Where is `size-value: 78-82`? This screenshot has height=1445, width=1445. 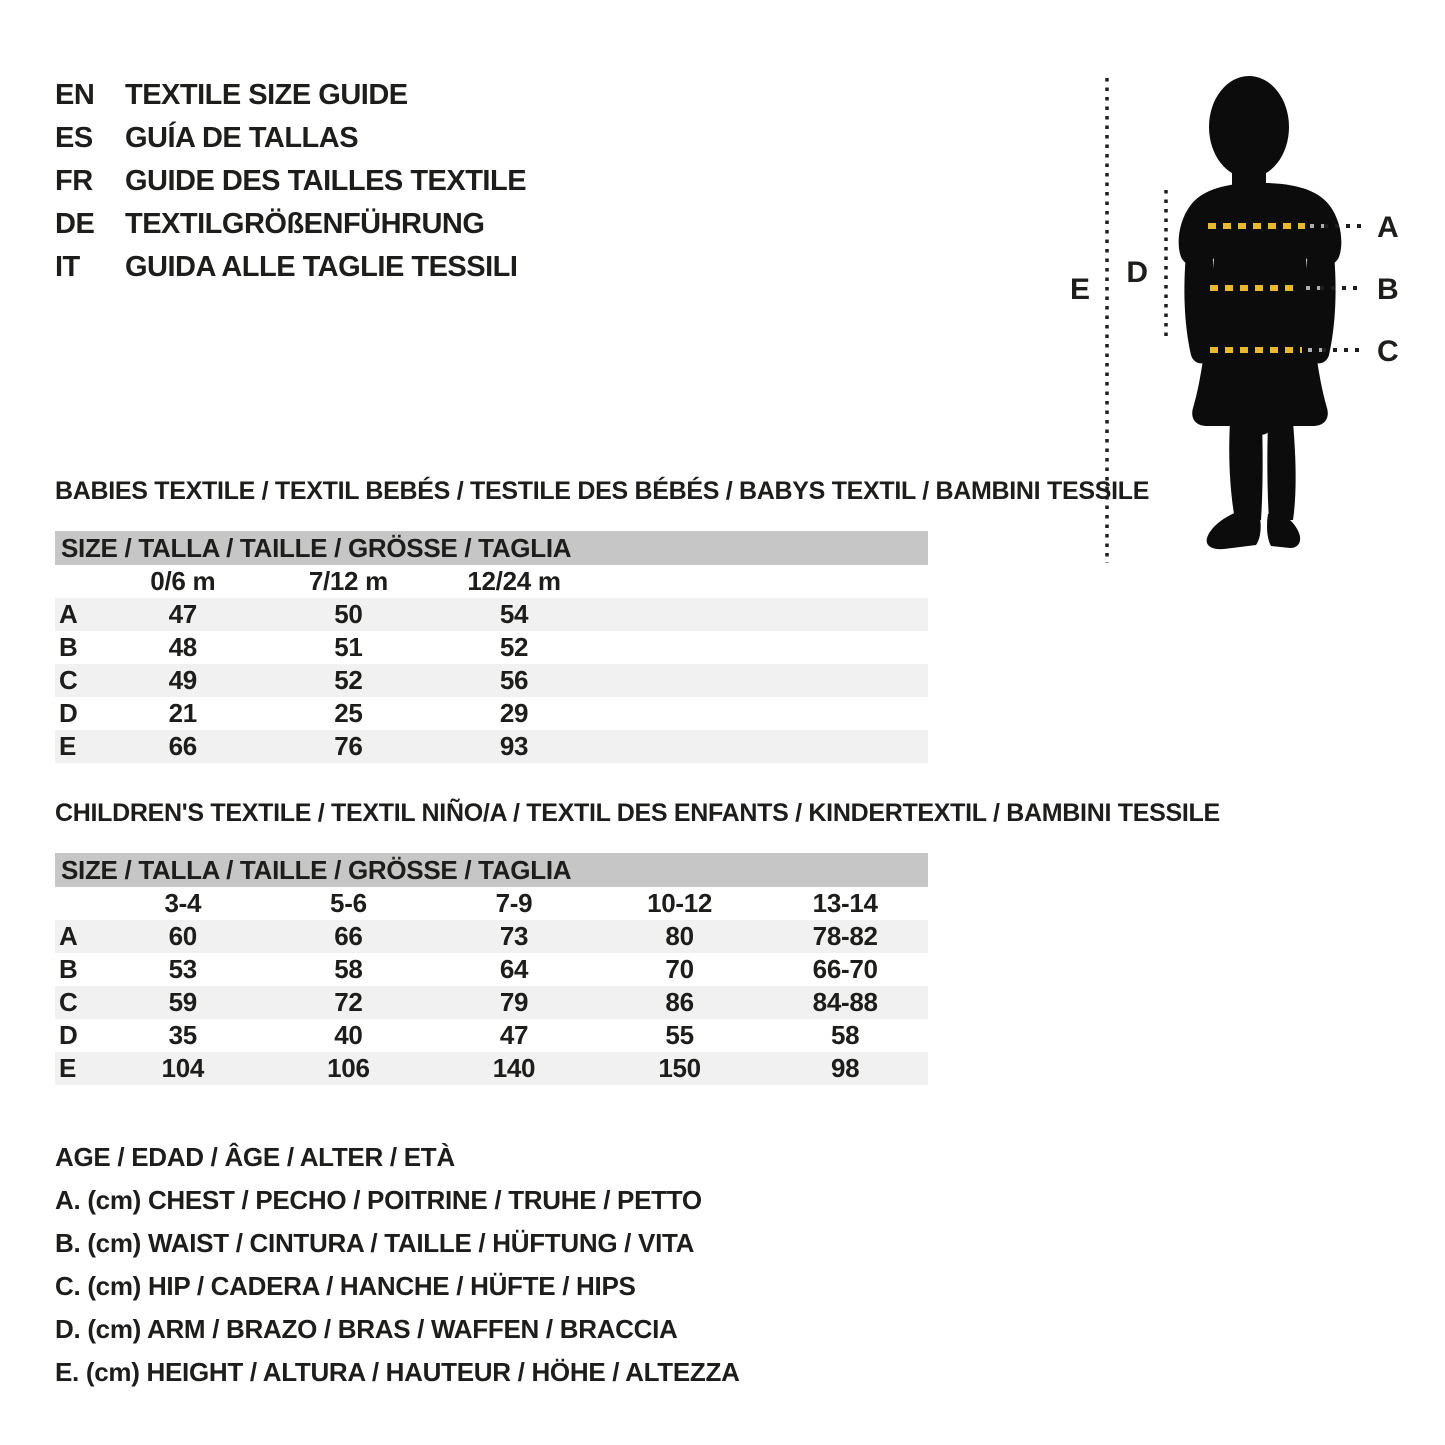
size-value: 78-82 is located at coordinates (845, 936).